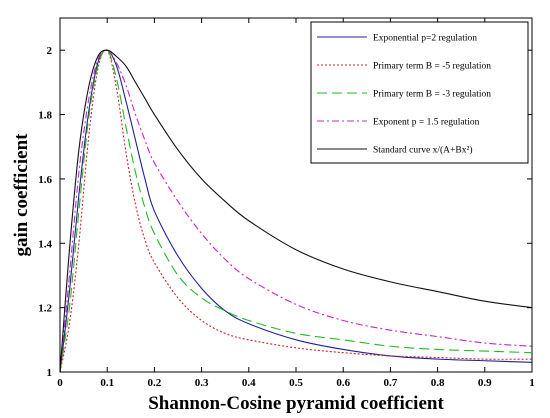  I want to click on x-tick-label: 0, so click(60, 383).